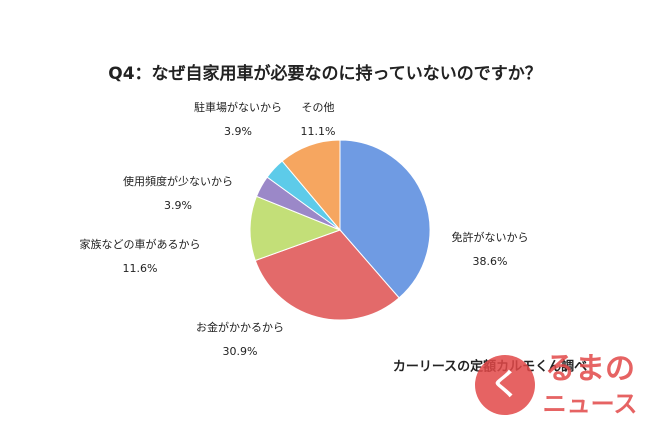 Image resolution: width=650 pixels, height=437 pixels. I want to click on slice-label: 駐車場がないから, so click(238, 107).